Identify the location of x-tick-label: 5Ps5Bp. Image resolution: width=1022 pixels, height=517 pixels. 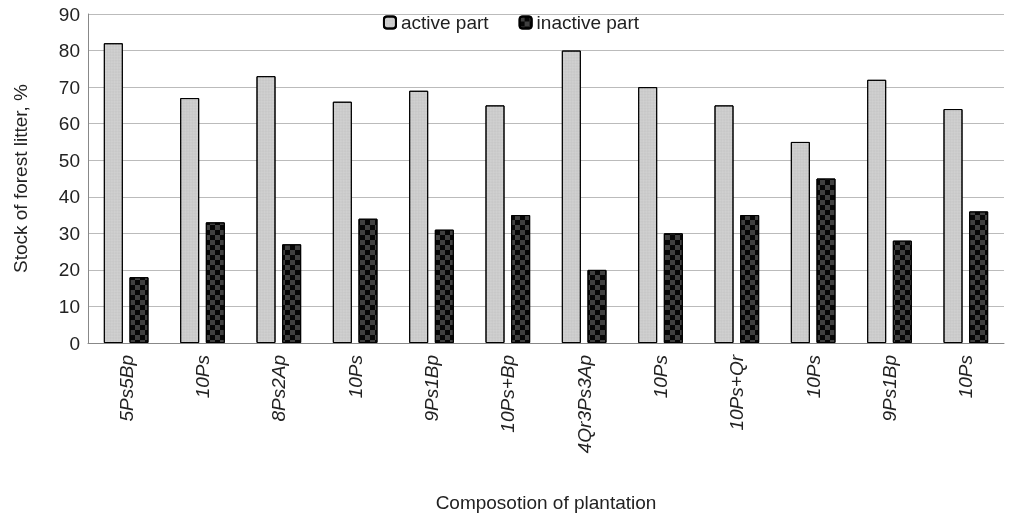
(126, 388).